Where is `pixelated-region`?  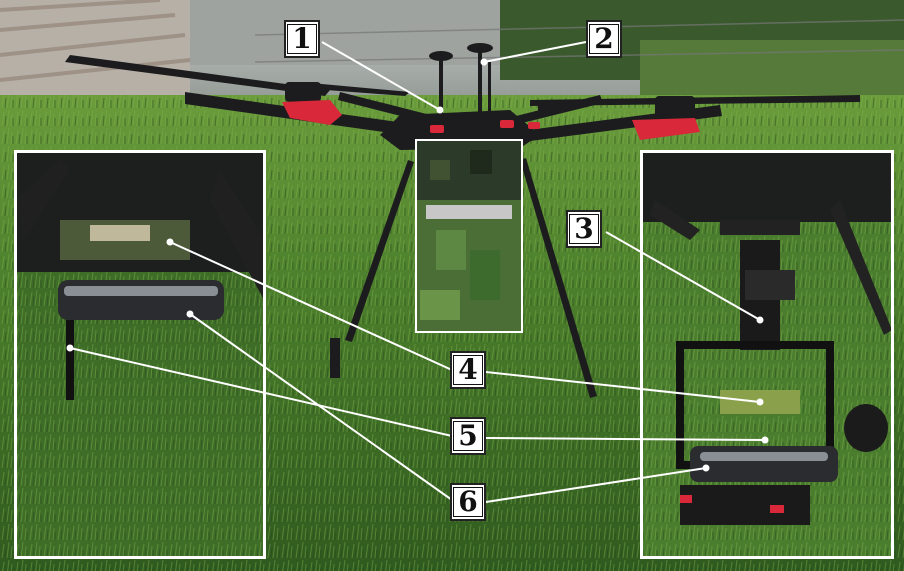
pixelated-region is located at coordinates (469, 236).